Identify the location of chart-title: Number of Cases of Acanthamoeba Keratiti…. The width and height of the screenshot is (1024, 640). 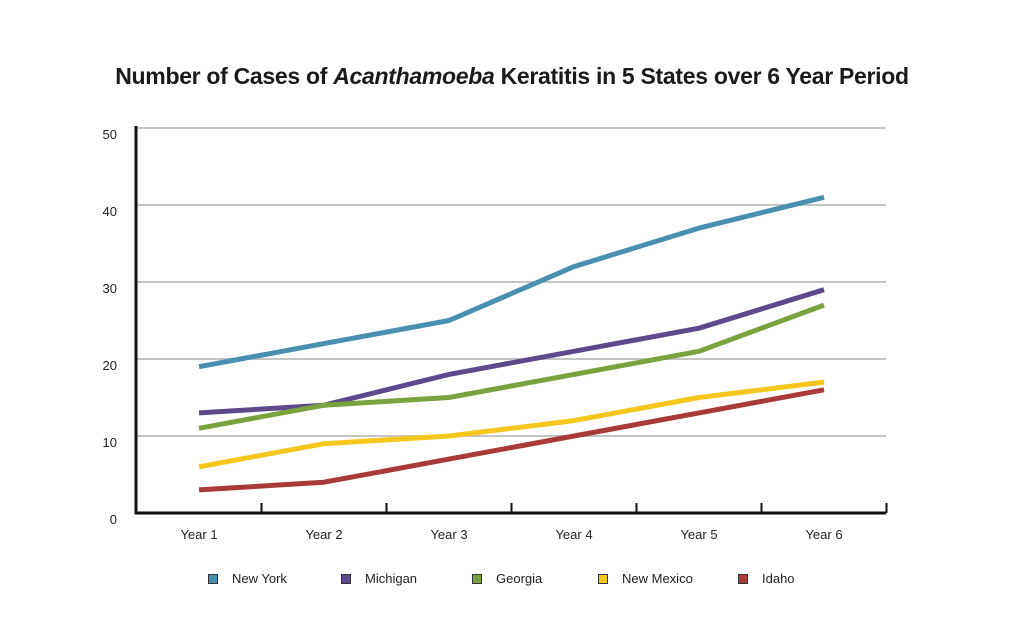
(512, 76).